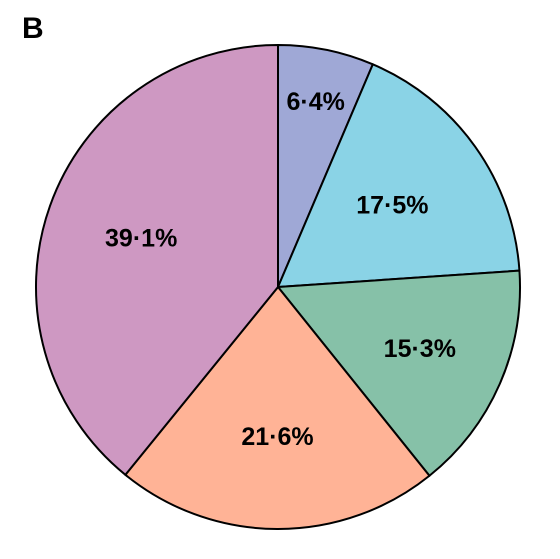 The width and height of the screenshot is (560, 559). What do you see at coordinates (392, 206) in the screenshot?
I see `pie-slice-label-2: 17·5%` at bounding box center [392, 206].